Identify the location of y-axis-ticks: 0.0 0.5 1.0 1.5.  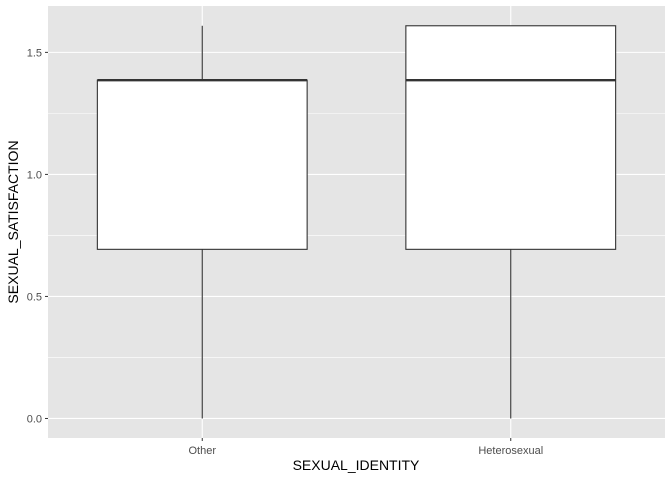
(37, 236).